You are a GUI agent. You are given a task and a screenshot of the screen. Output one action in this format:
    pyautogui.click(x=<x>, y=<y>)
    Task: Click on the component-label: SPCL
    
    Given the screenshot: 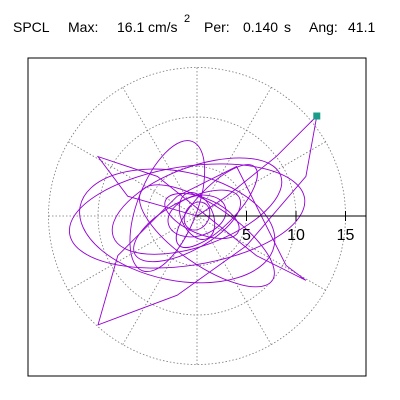 What is the action you would take?
    pyautogui.click(x=31, y=27)
    